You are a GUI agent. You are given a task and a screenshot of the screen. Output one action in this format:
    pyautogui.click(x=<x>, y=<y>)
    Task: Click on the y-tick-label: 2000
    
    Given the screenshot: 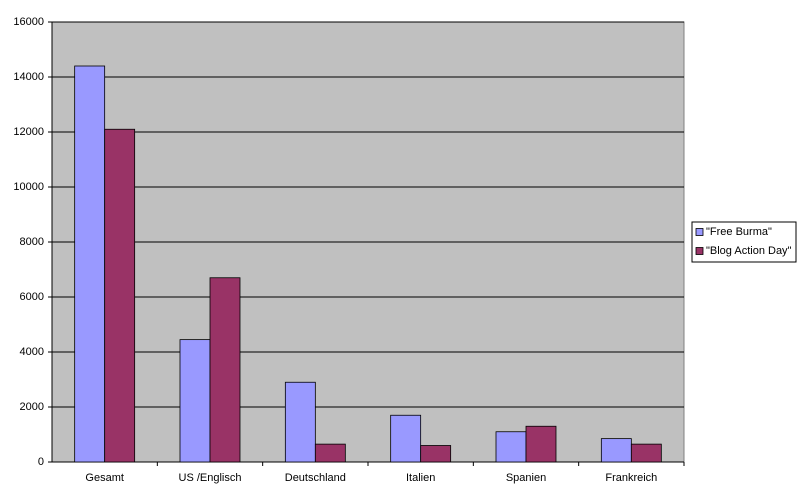 What is the action you would take?
    pyautogui.click(x=32, y=407)
    